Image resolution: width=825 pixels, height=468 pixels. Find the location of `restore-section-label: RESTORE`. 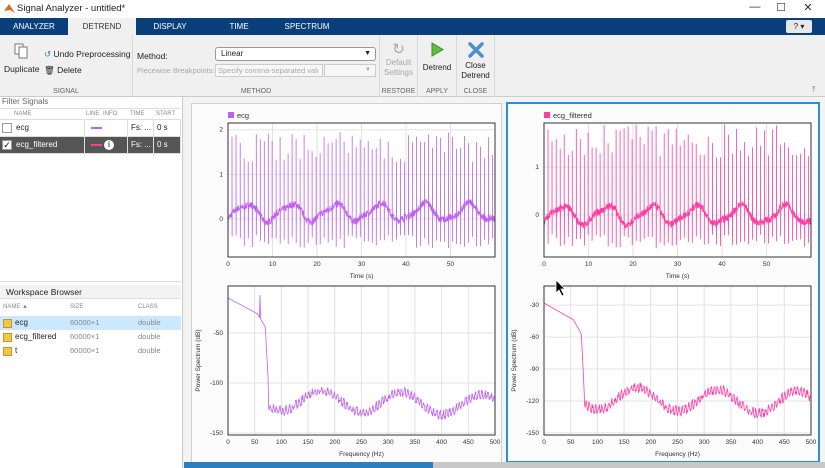

restore-section-label: RESTORE is located at coordinates (398, 91).